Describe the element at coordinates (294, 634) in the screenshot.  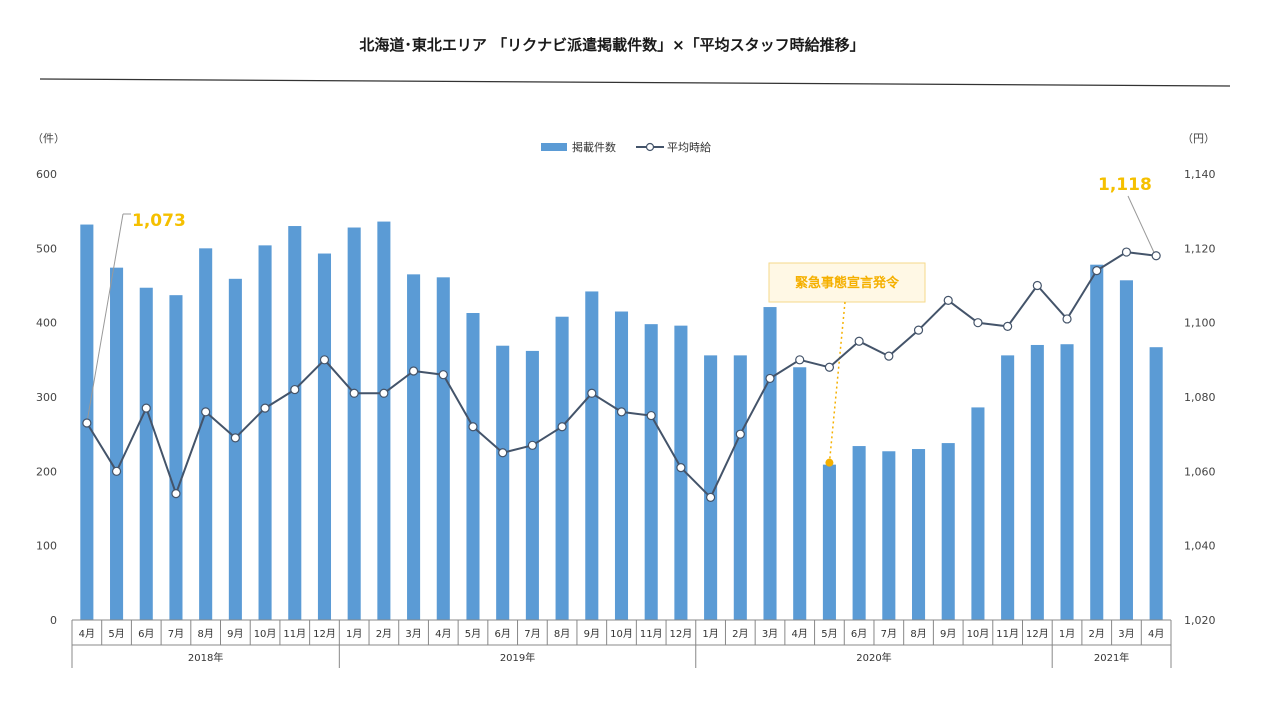
I see `category-label: 11月` at that location.